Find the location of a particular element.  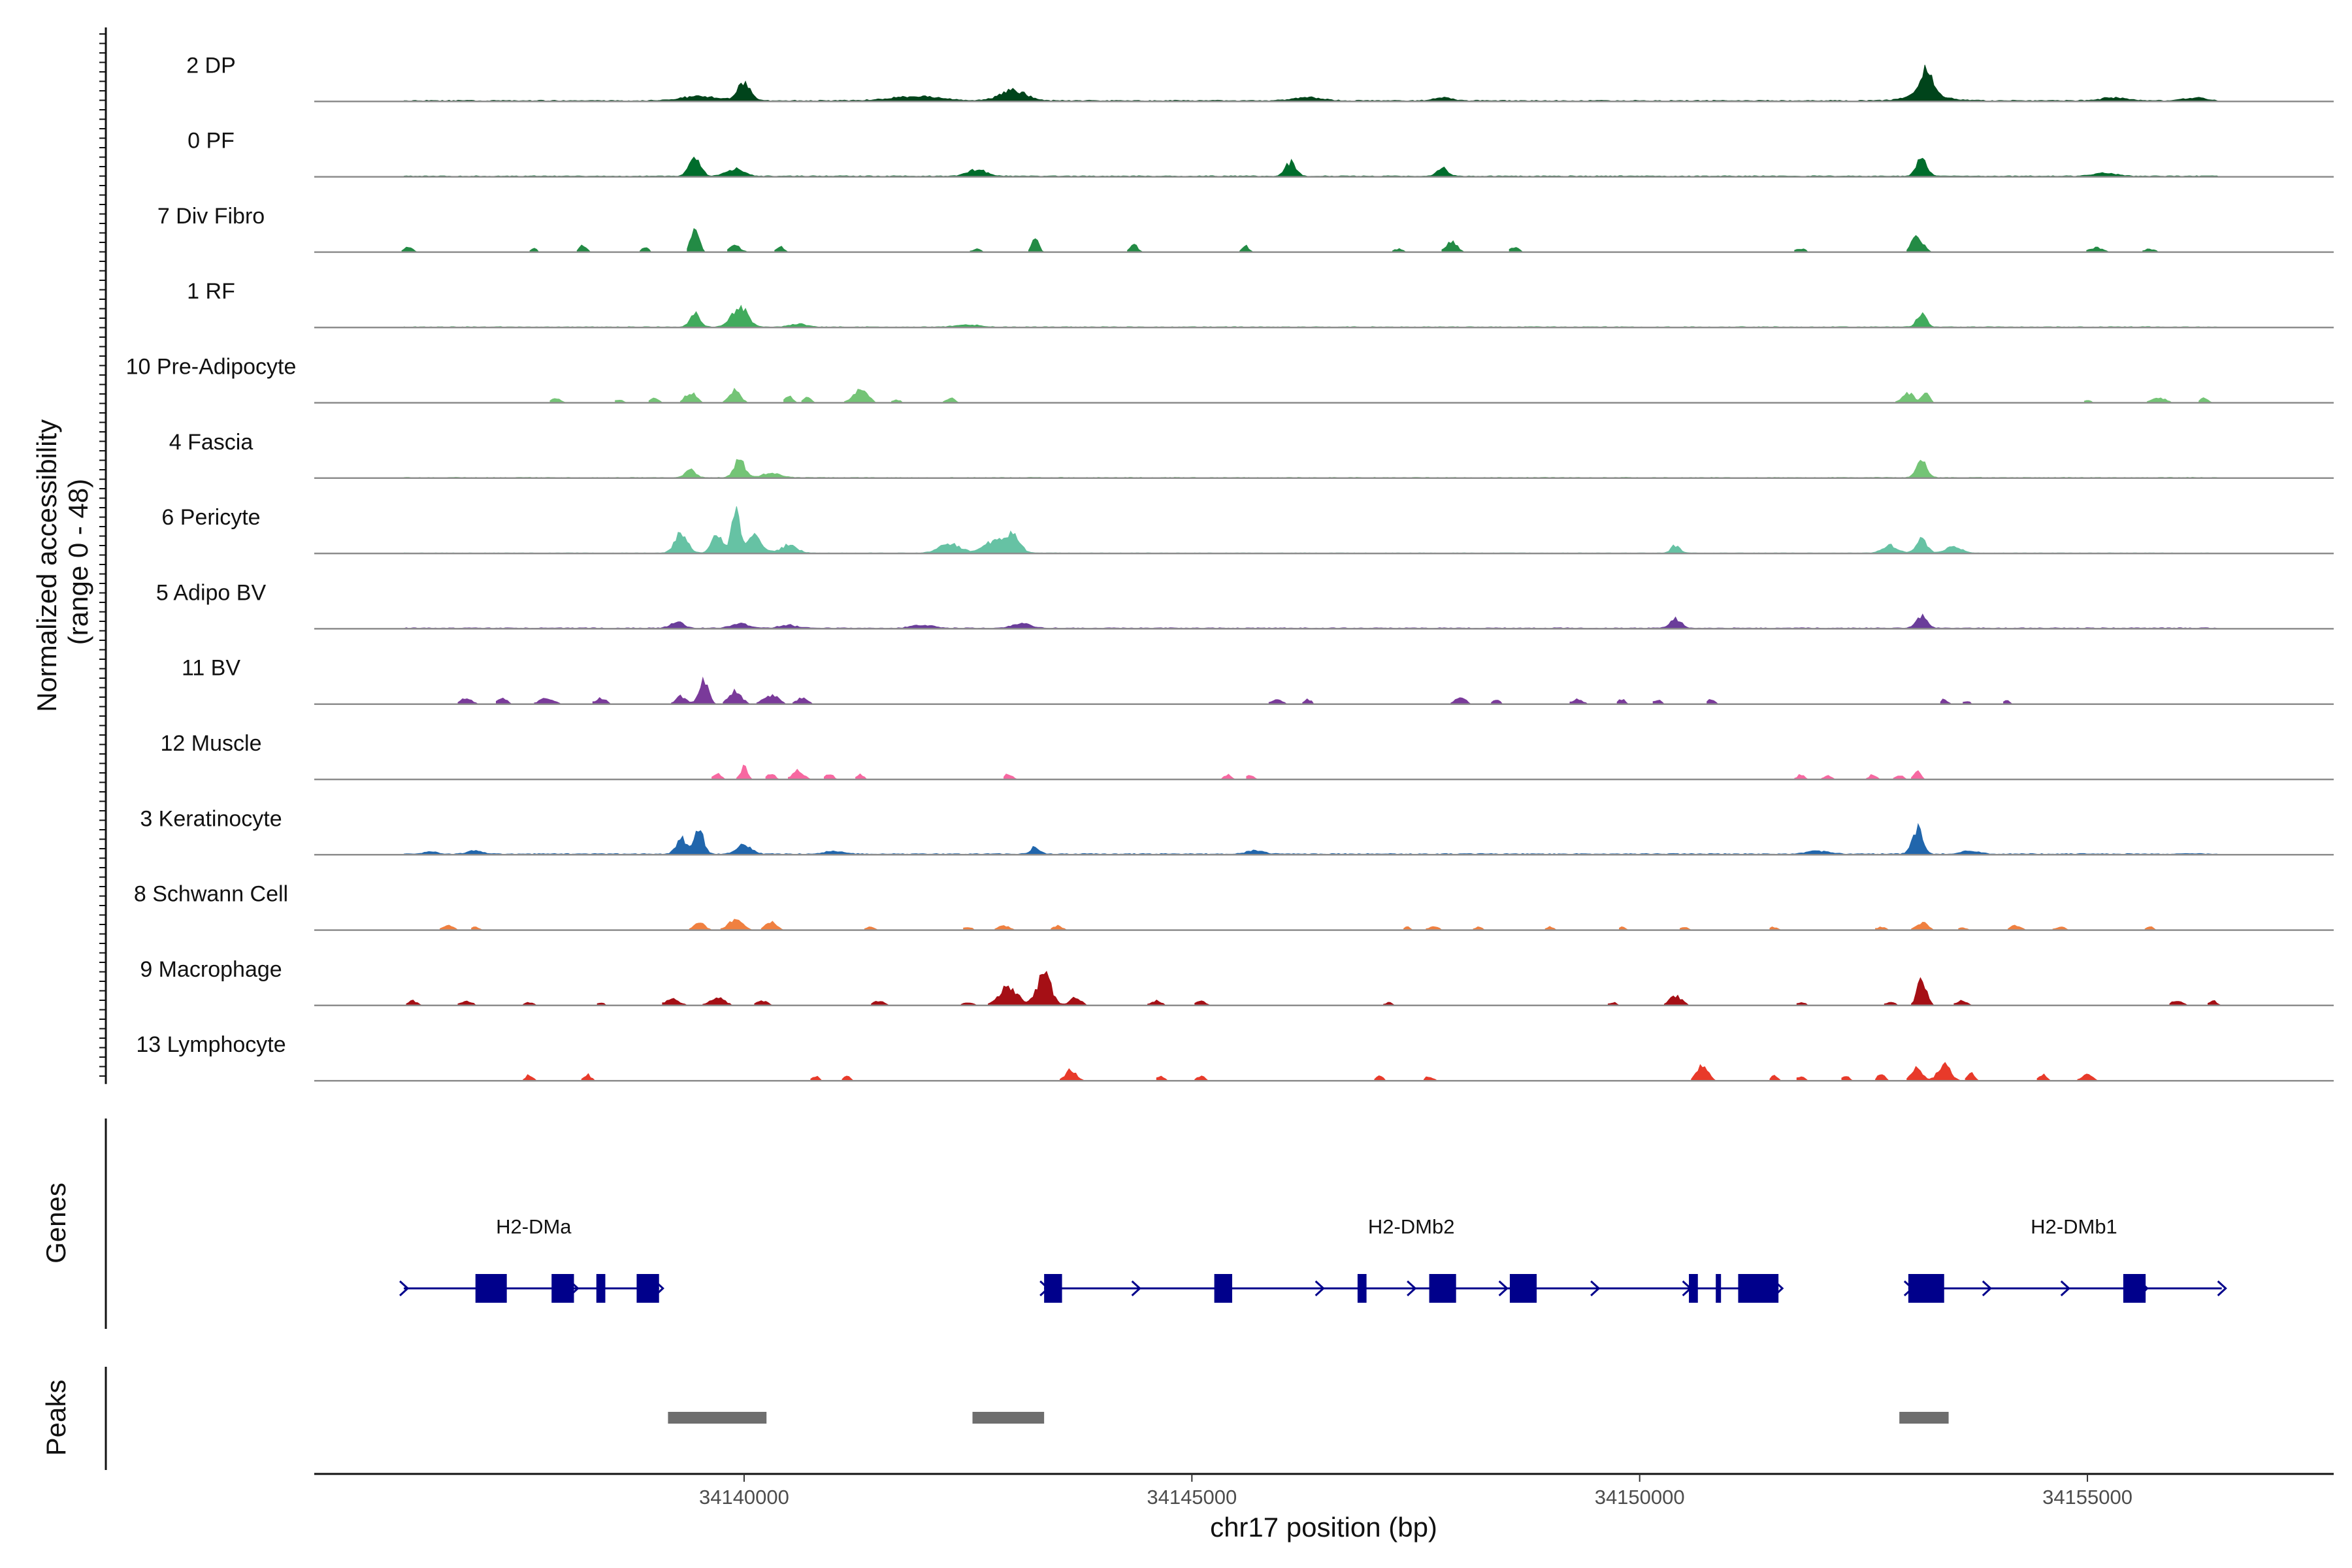

track: 13 Lymphocyte is located at coordinates (1235, 1057).